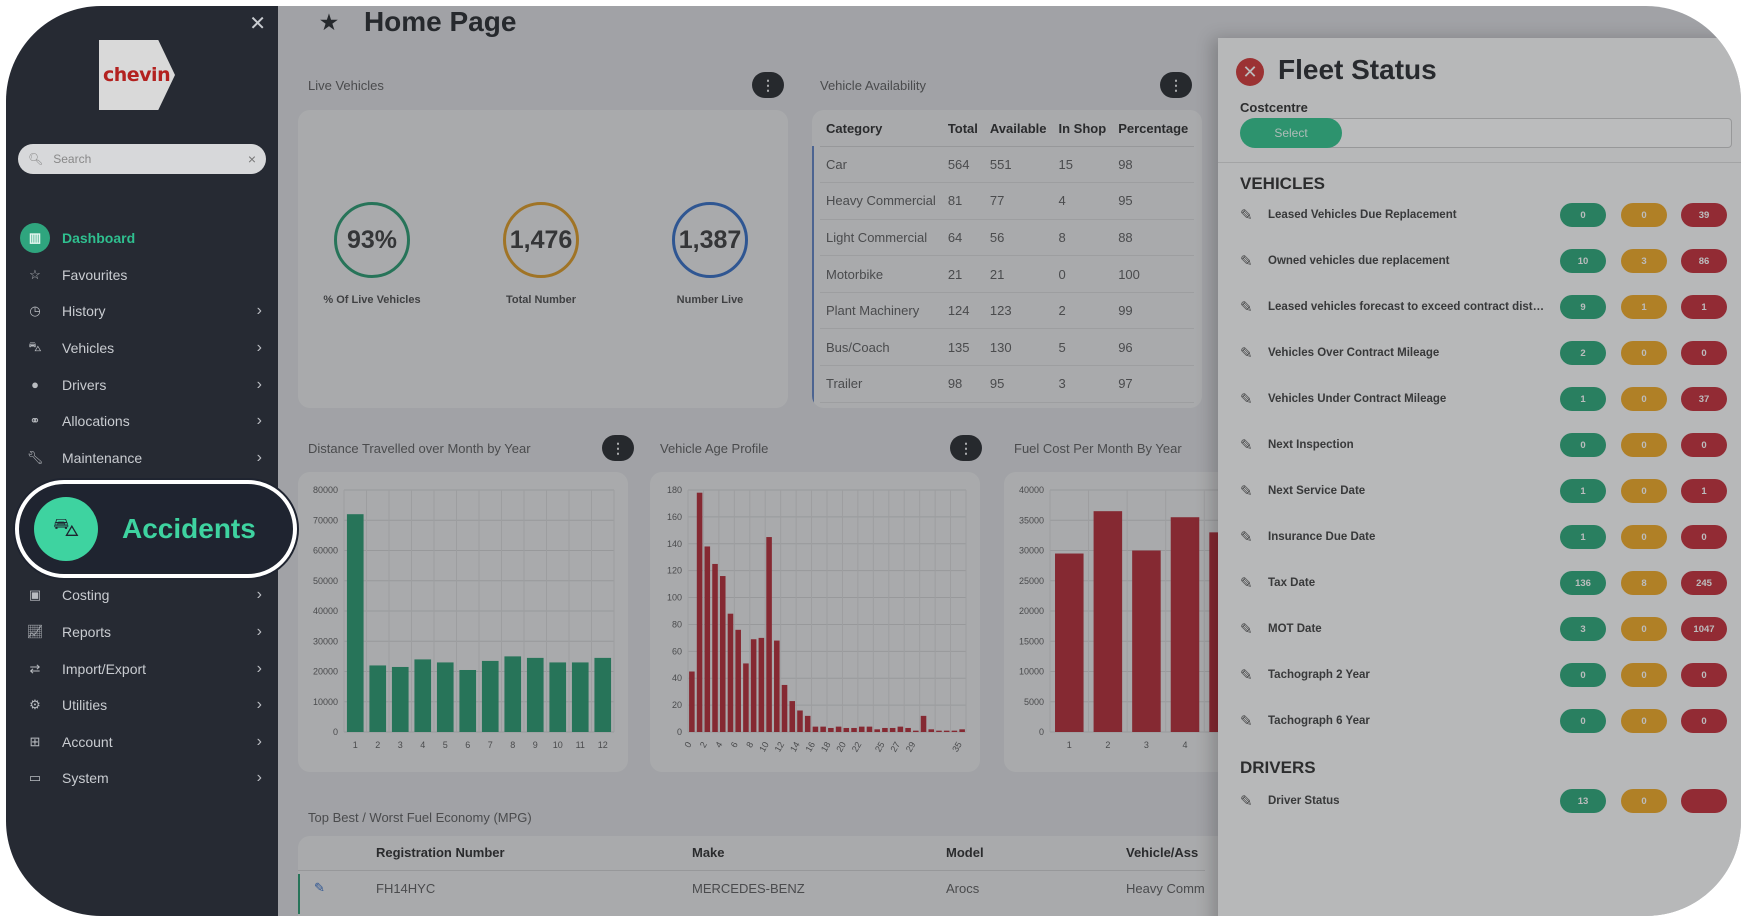 The image size is (1751, 922). Describe the element at coordinates (1165, 853) in the screenshot. I see `column-header: Vehicle/Ass` at that location.